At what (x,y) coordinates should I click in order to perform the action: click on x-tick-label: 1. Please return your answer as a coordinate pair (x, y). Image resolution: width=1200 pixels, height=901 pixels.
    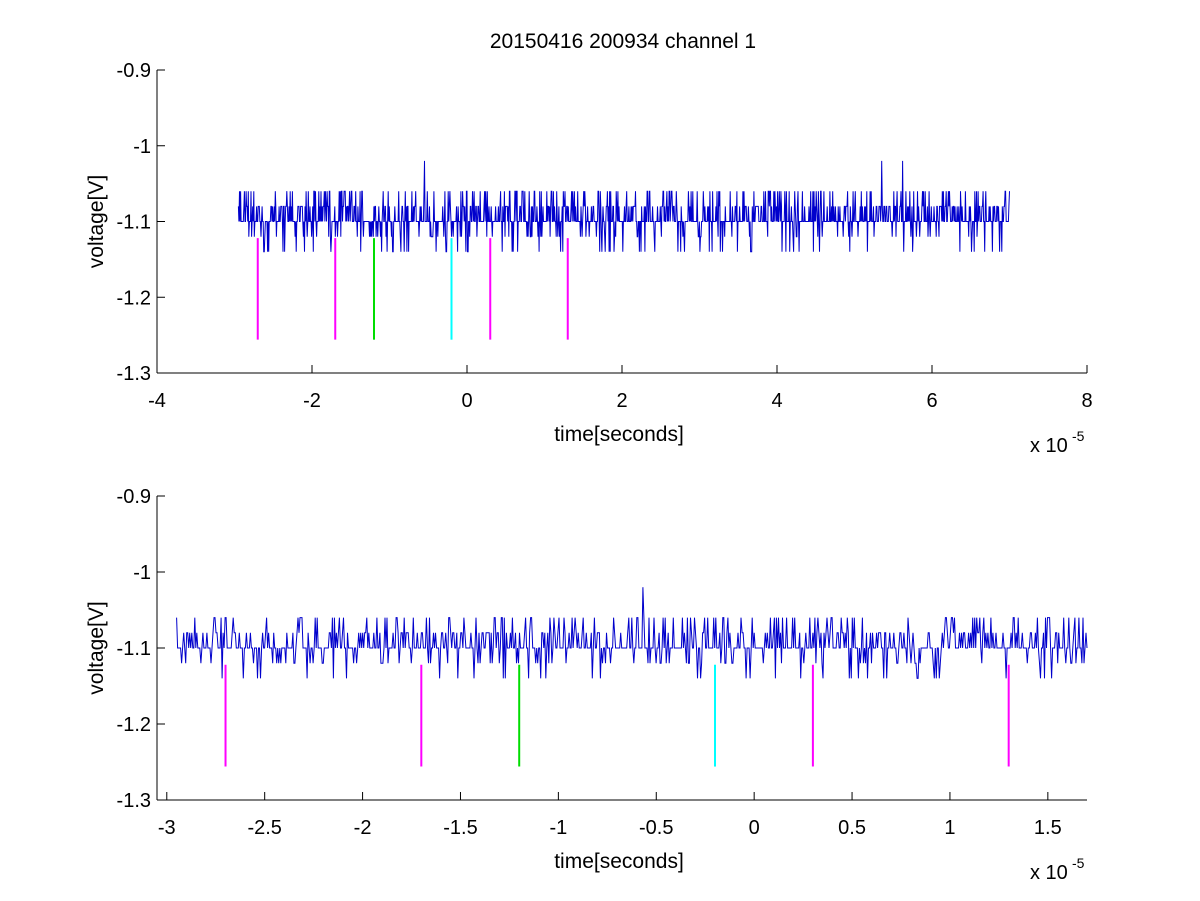
    Looking at the image, I should click on (949, 828).